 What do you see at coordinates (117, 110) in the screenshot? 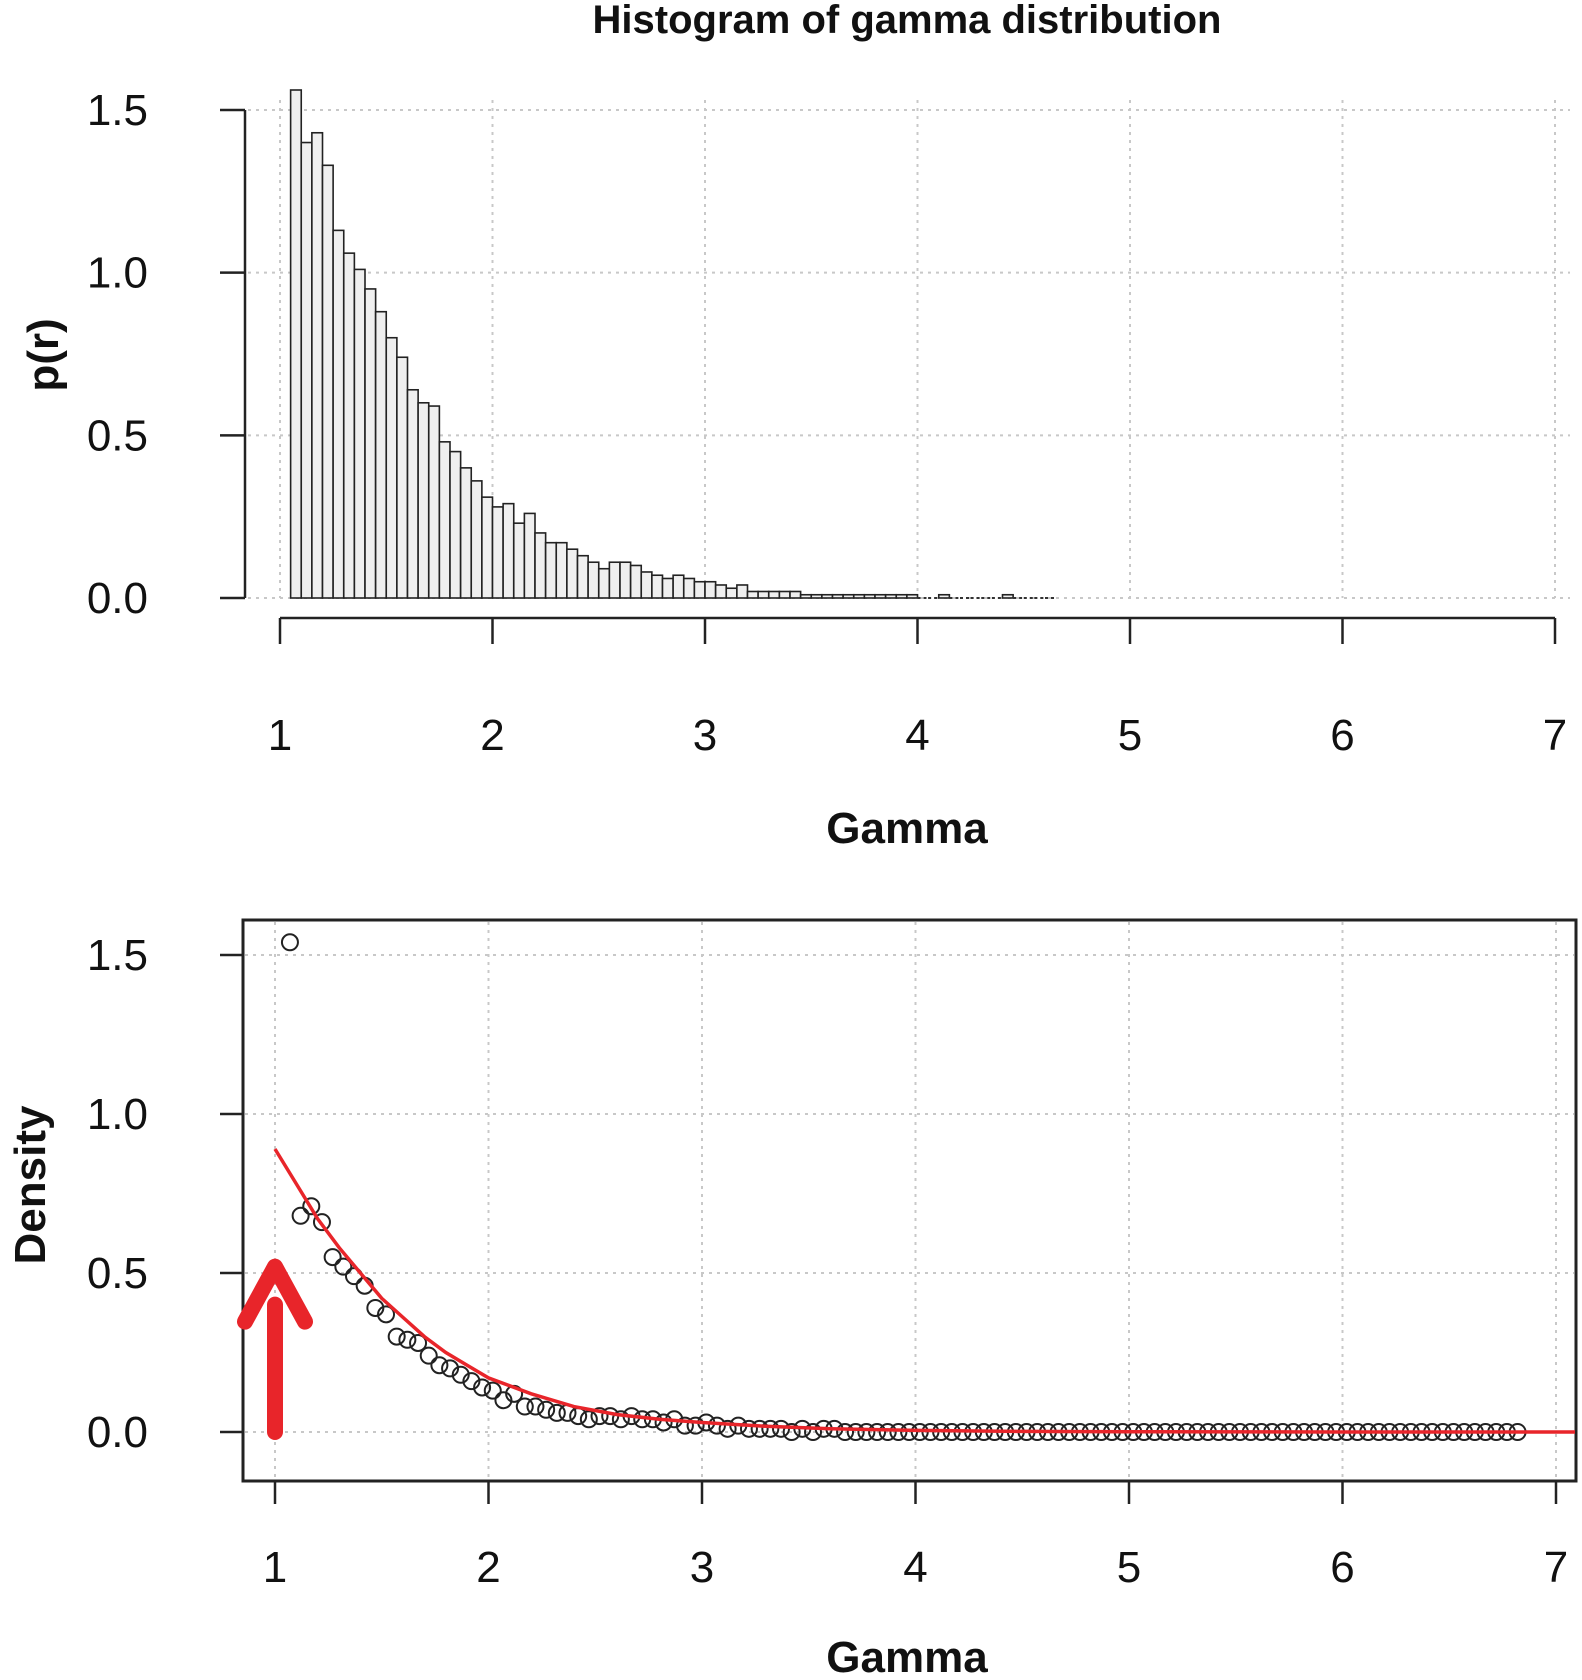
I see `y-tick-label: 1.5` at bounding box center [117, 110].